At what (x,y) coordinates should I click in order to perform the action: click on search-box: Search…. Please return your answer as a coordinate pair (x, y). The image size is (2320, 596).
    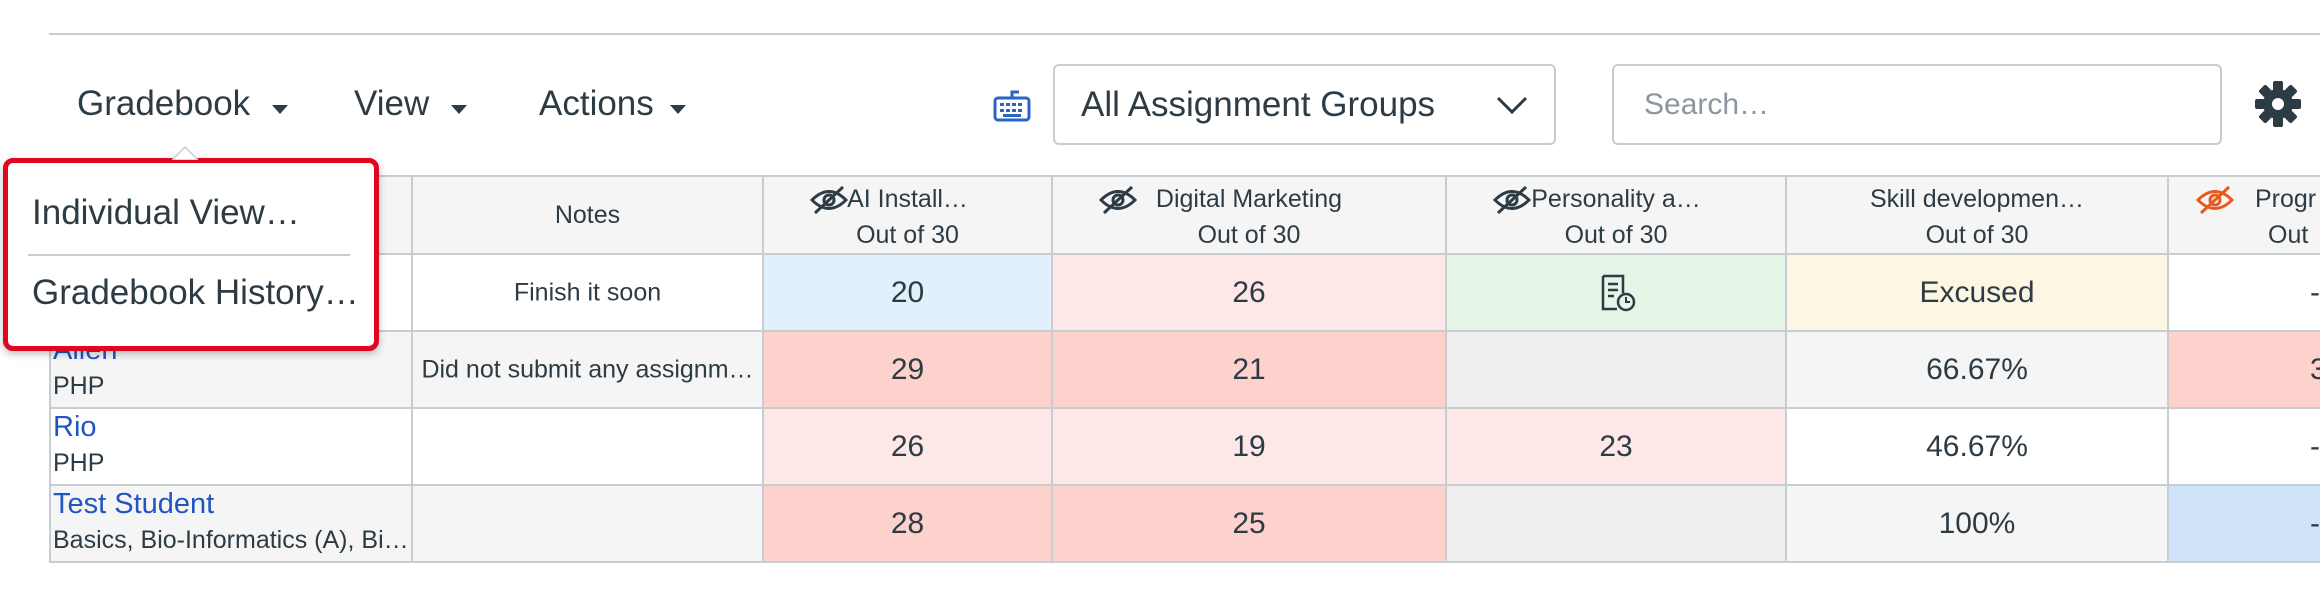
    Looking at the image, I should click on (1917, 104).